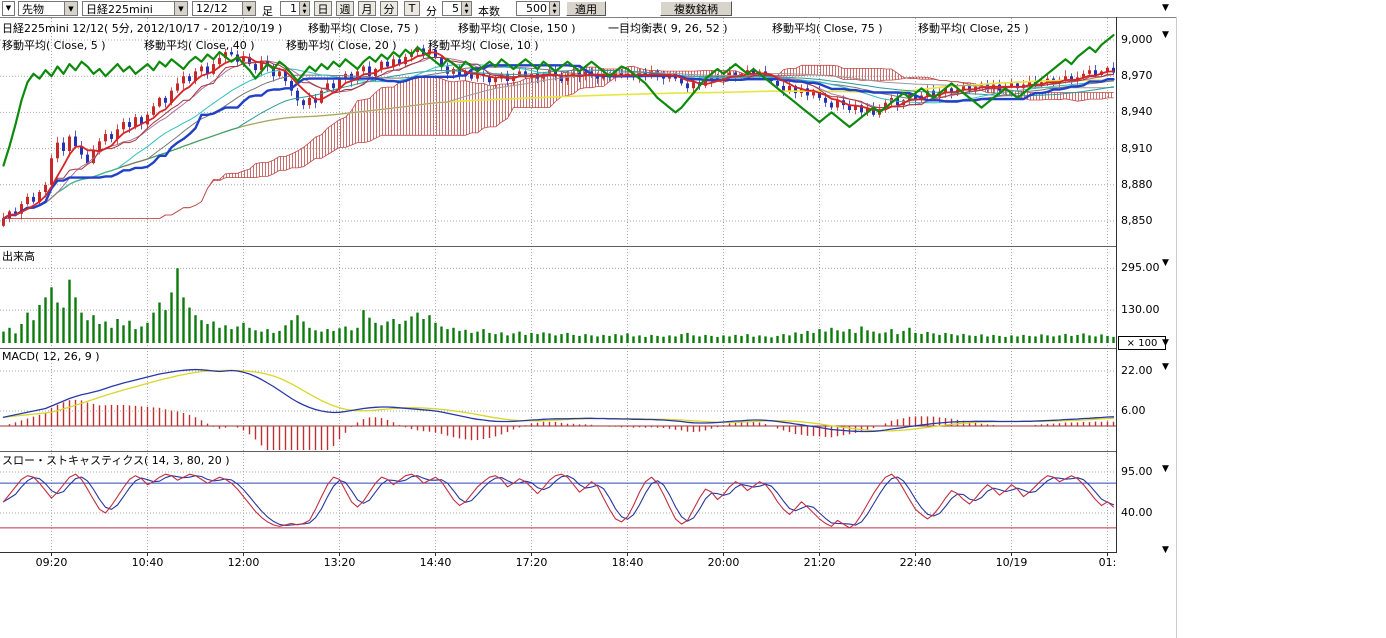 The image size is (1386, 638). What do you see at coordinates (341, 45) in the screenshot?
I see `legend-ma20: 移動平均( Close, 20 )` at bounding box center [341, 45].